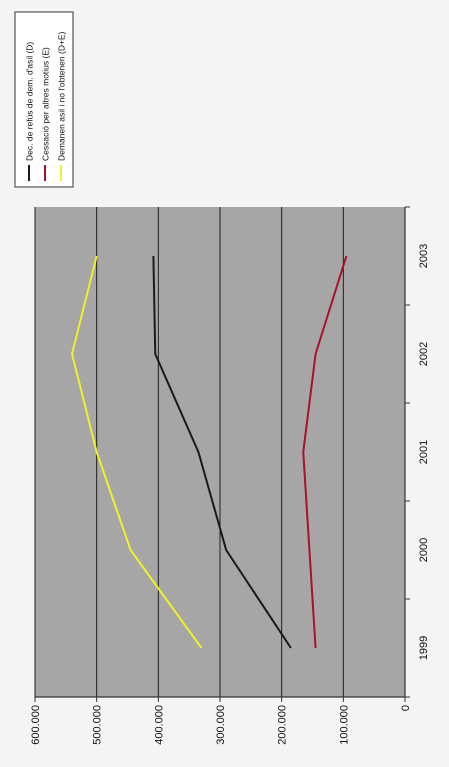 This screenshot has width=449, height=767. I want to click on x-tick-label: 2001, so click(424, 452).